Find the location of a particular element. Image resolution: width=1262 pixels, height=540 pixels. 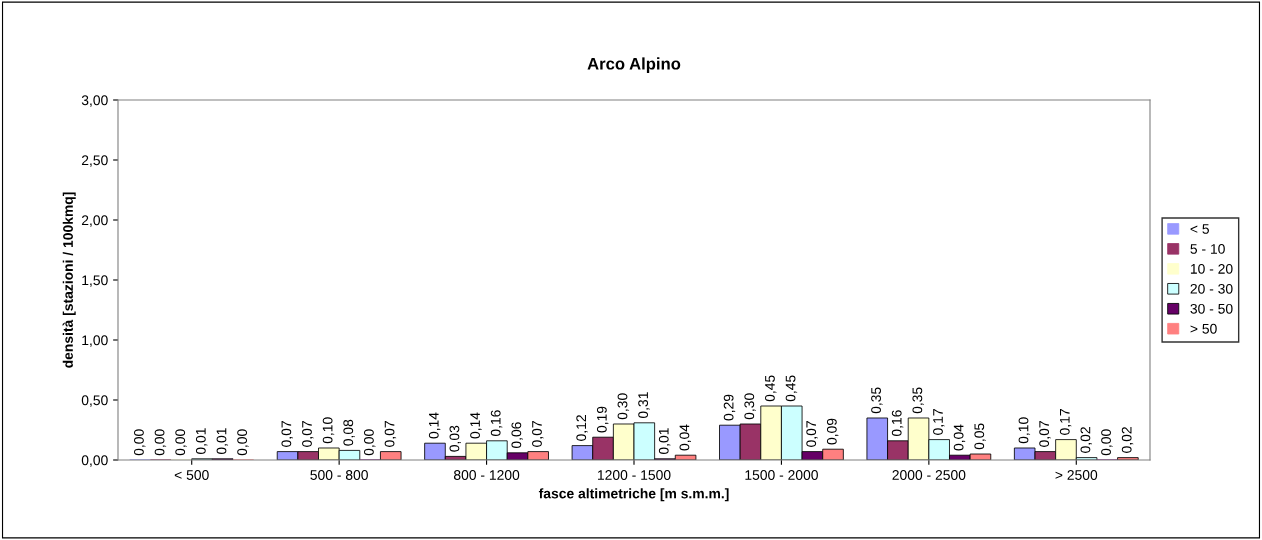

data-label: 0,08 is located at coordinates (349, 432).